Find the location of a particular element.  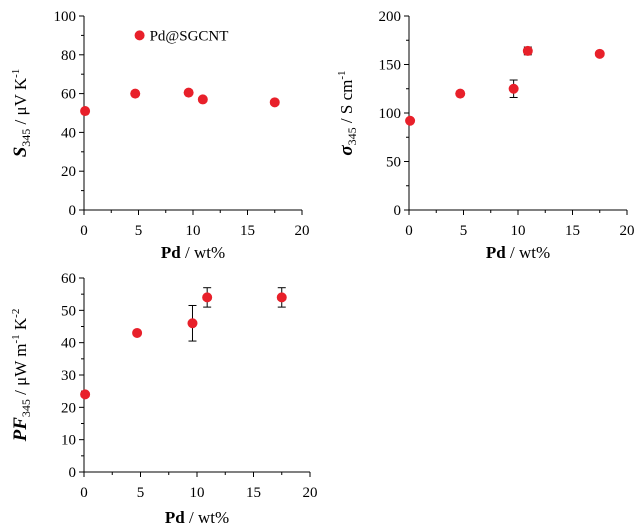

y-tick-label: 80 is located at coordinates (68, 56).